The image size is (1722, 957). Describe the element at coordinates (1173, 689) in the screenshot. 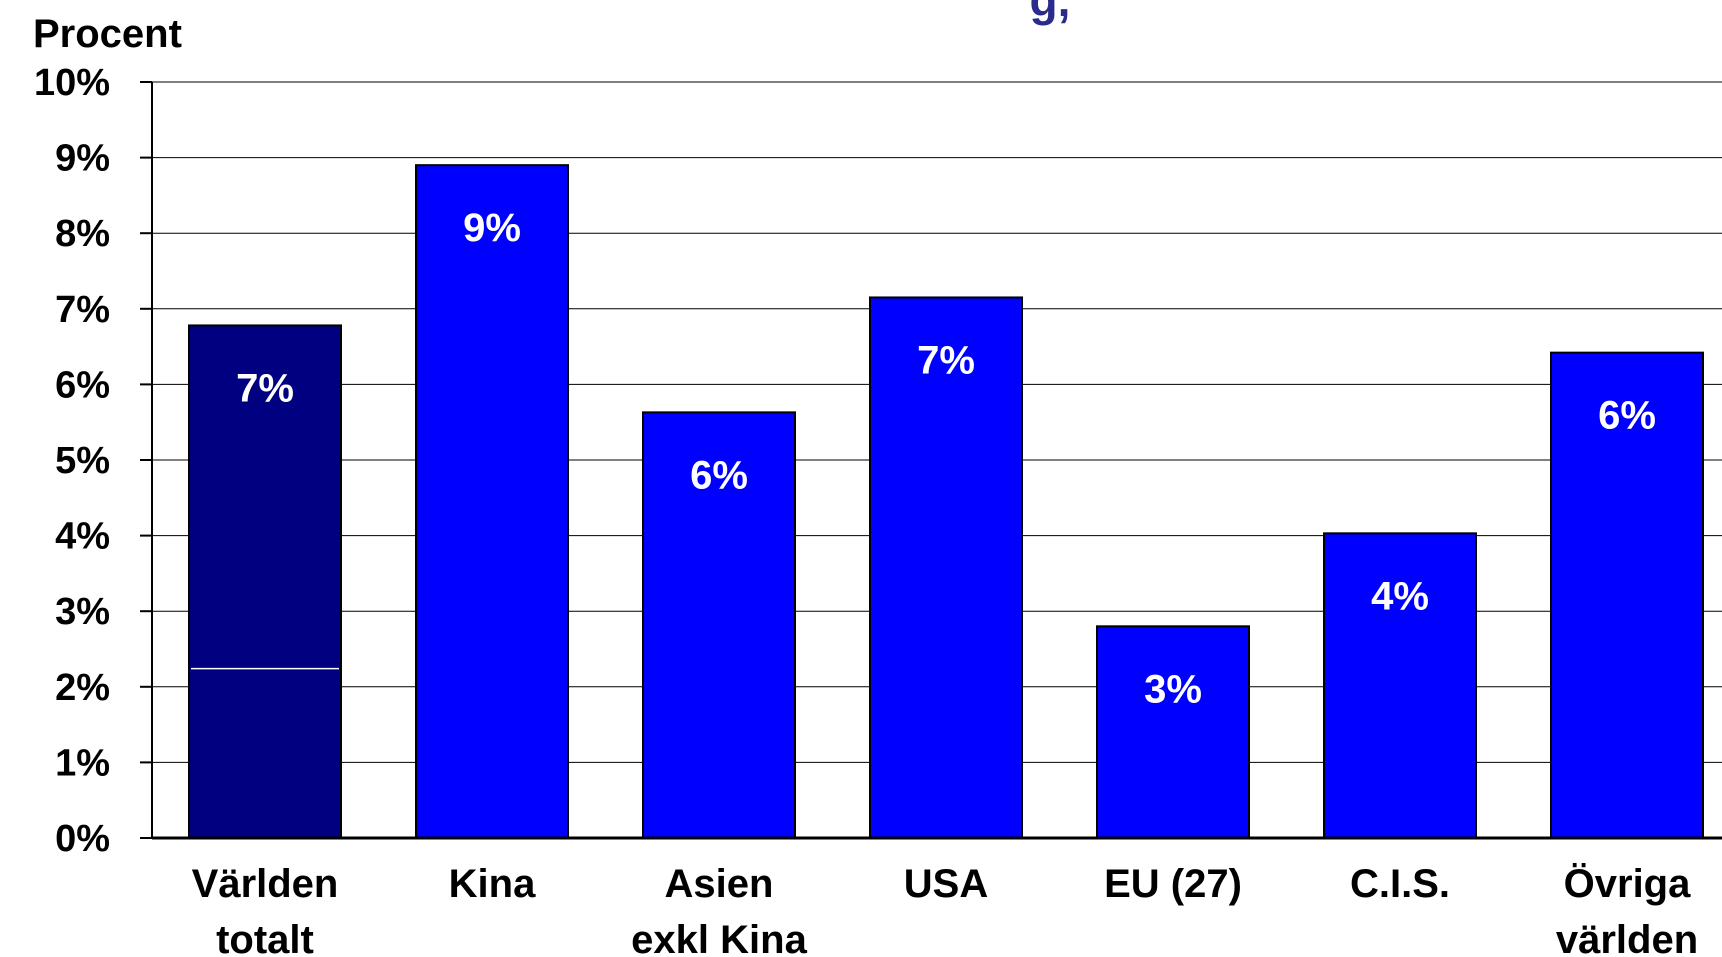

I see `bar-data-label: 3%` at that location.